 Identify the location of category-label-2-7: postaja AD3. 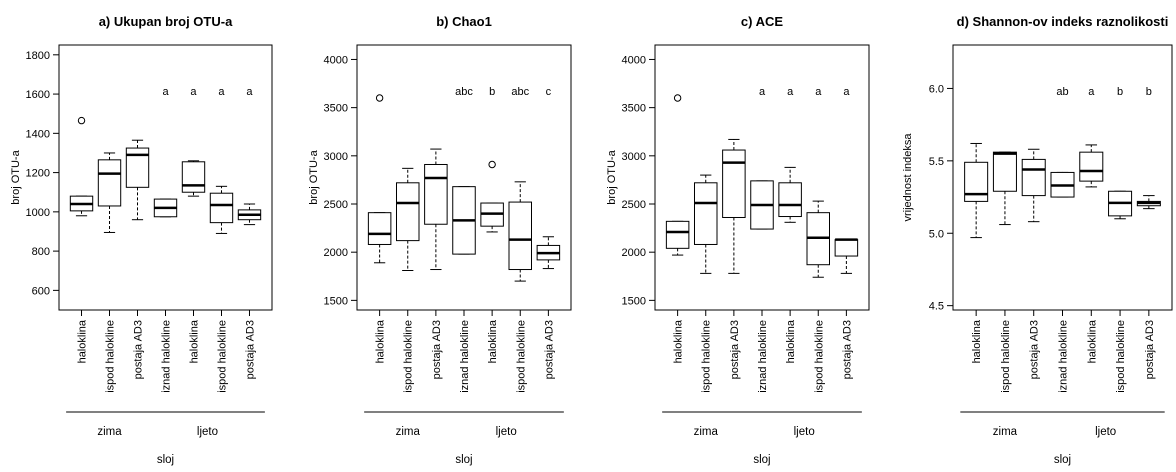
(549, 349).